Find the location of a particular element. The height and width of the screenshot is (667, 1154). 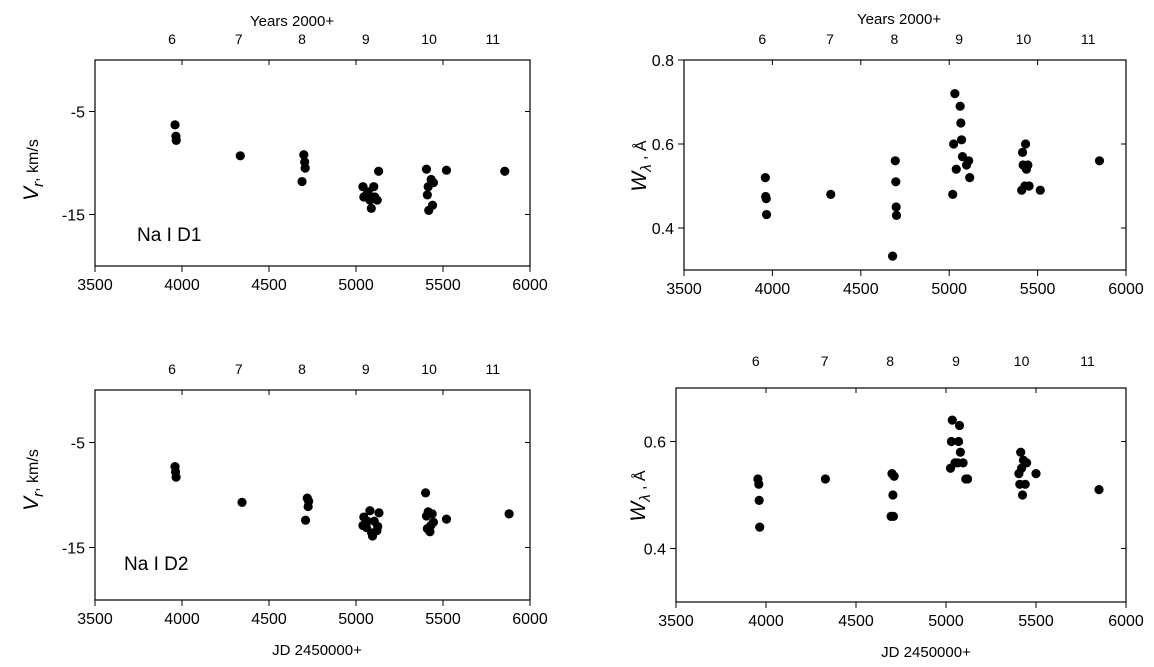

y-tick-label: 0.4 is located at coordinates (663, 229).